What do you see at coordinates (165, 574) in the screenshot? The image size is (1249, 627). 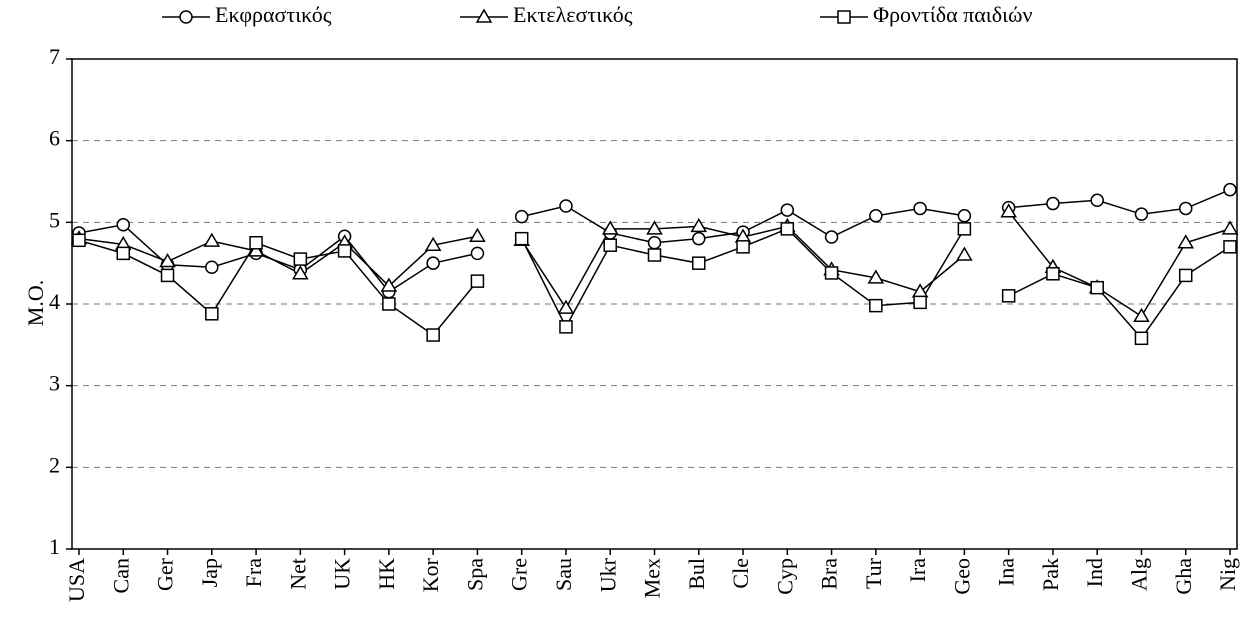 I see `x-tick-label: Ger` at bounding box center [165, 574].